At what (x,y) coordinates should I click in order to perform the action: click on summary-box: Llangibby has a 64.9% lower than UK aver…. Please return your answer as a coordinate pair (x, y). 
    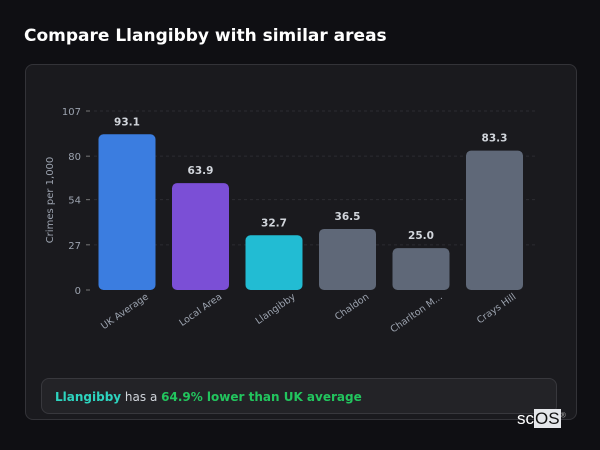
    Looking at the image, I should click on (299, 396).